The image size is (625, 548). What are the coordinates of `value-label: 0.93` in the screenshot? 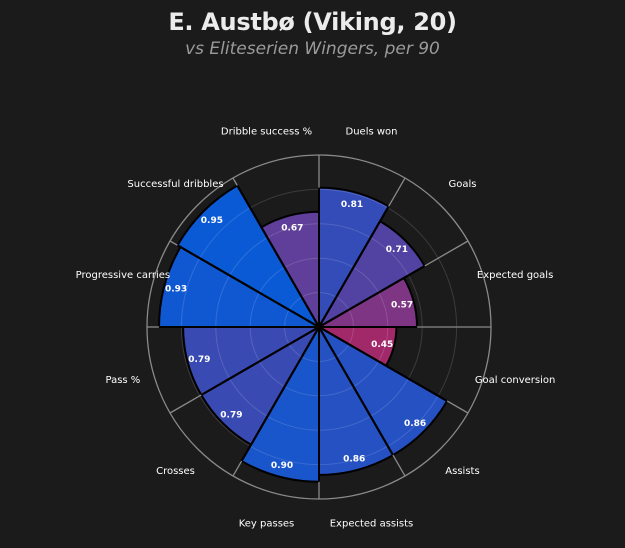 It's located at (176, 290).